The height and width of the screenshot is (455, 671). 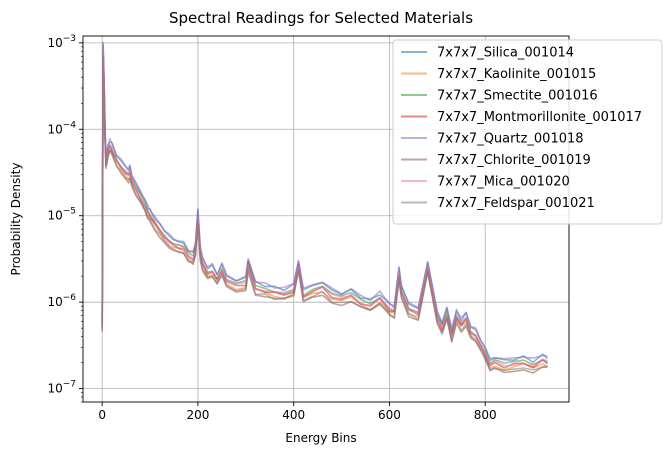 What do you see at coordinates (320, 438) in the screenshot?
I see `x-axis-label: Energy Bins` at bounding box center [320, 438].